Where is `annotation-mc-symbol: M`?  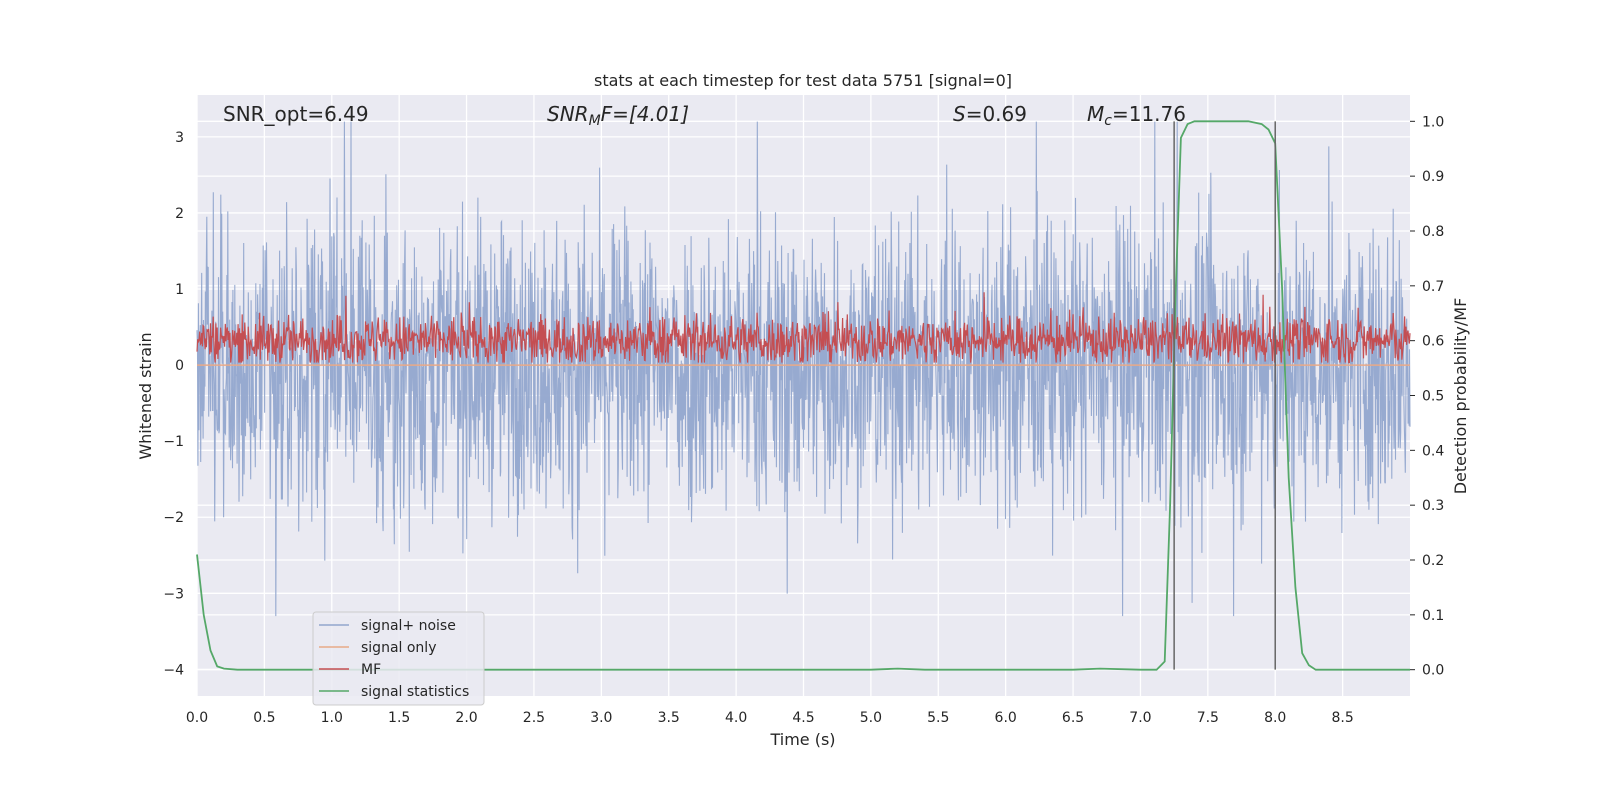
annotation-mc-symbol: M is located at coordinates (1095, 114).